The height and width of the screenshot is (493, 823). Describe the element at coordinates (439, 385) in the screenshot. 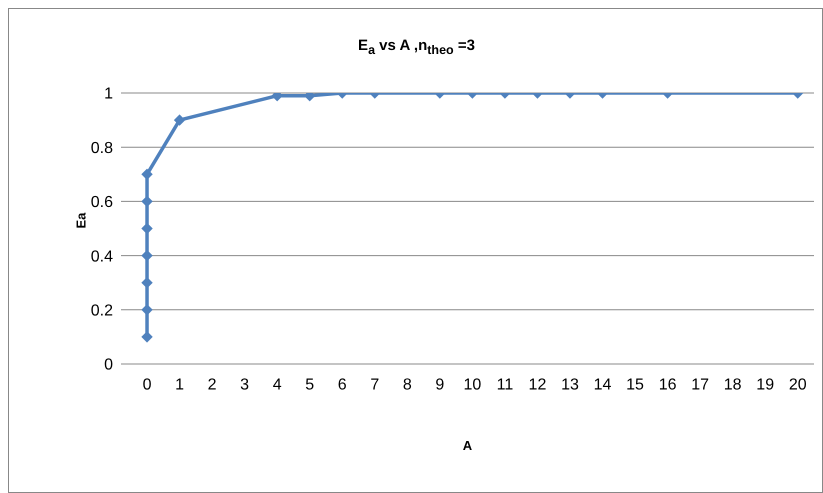

I see `x-tick-label: 9` at that location.